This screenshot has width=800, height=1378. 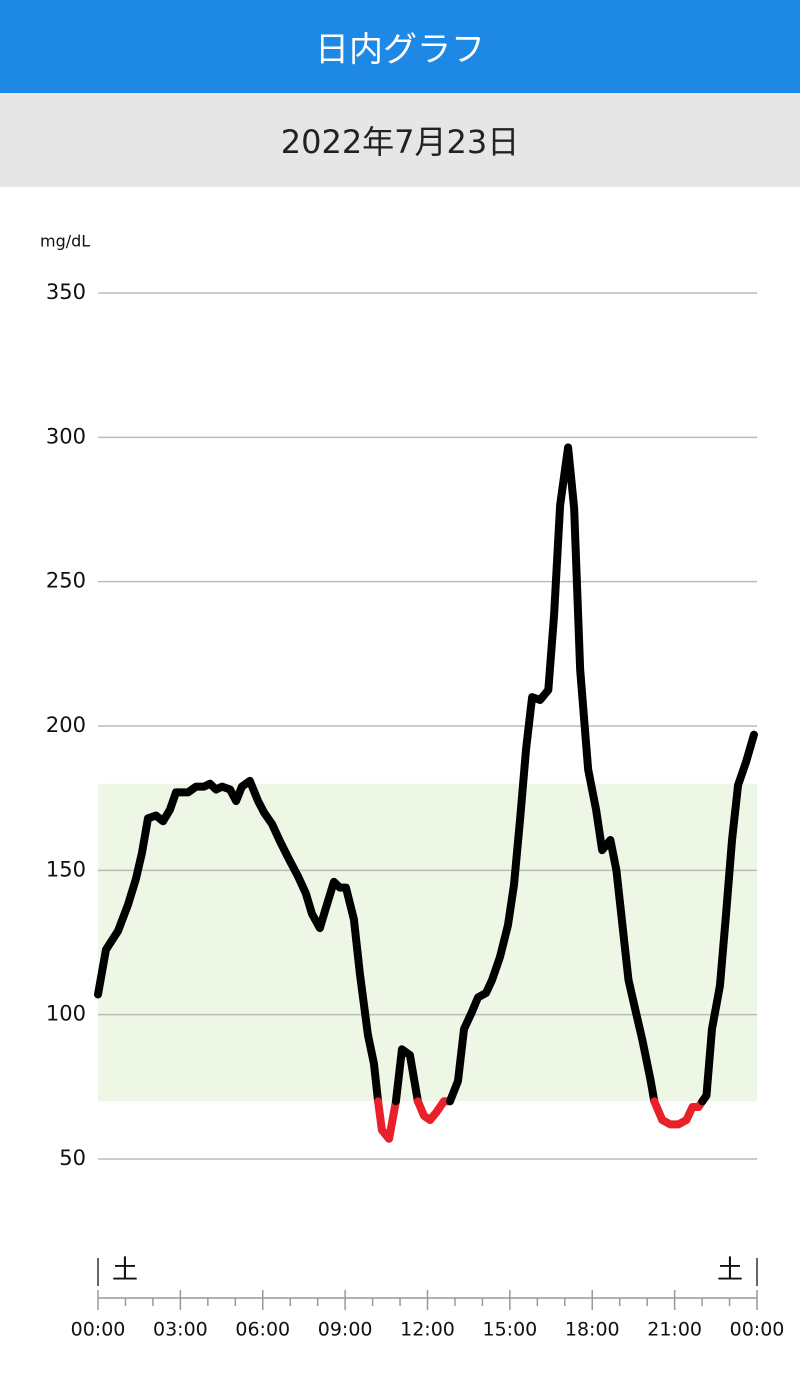 What do you see at coordinates (66, 725) in the screenshot?
I see `y-tick-label: 200` at bounding box center [66, 725].